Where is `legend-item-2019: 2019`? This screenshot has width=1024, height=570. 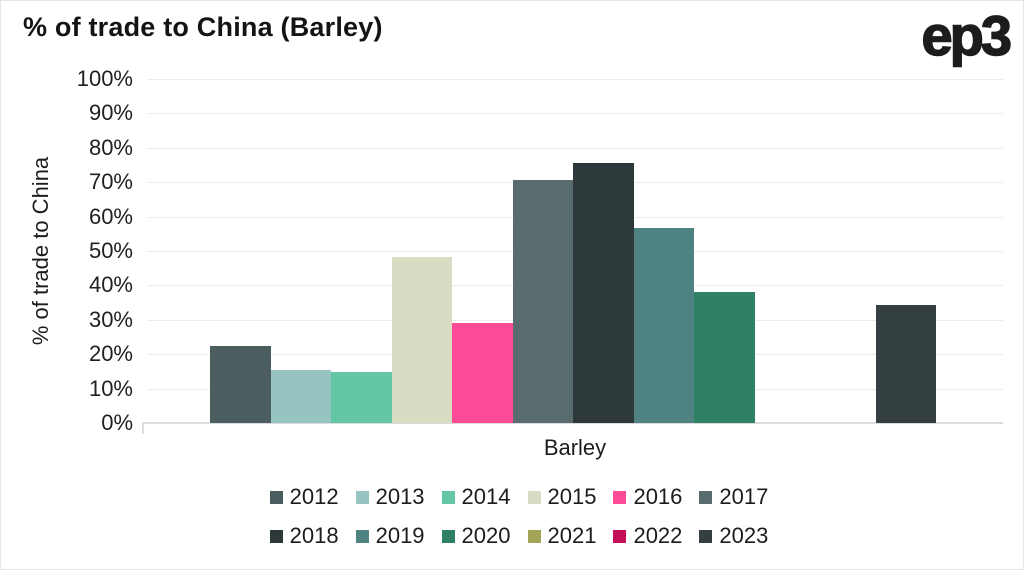
legend-item-2019: 2019 is located at coordinates (390, 535).